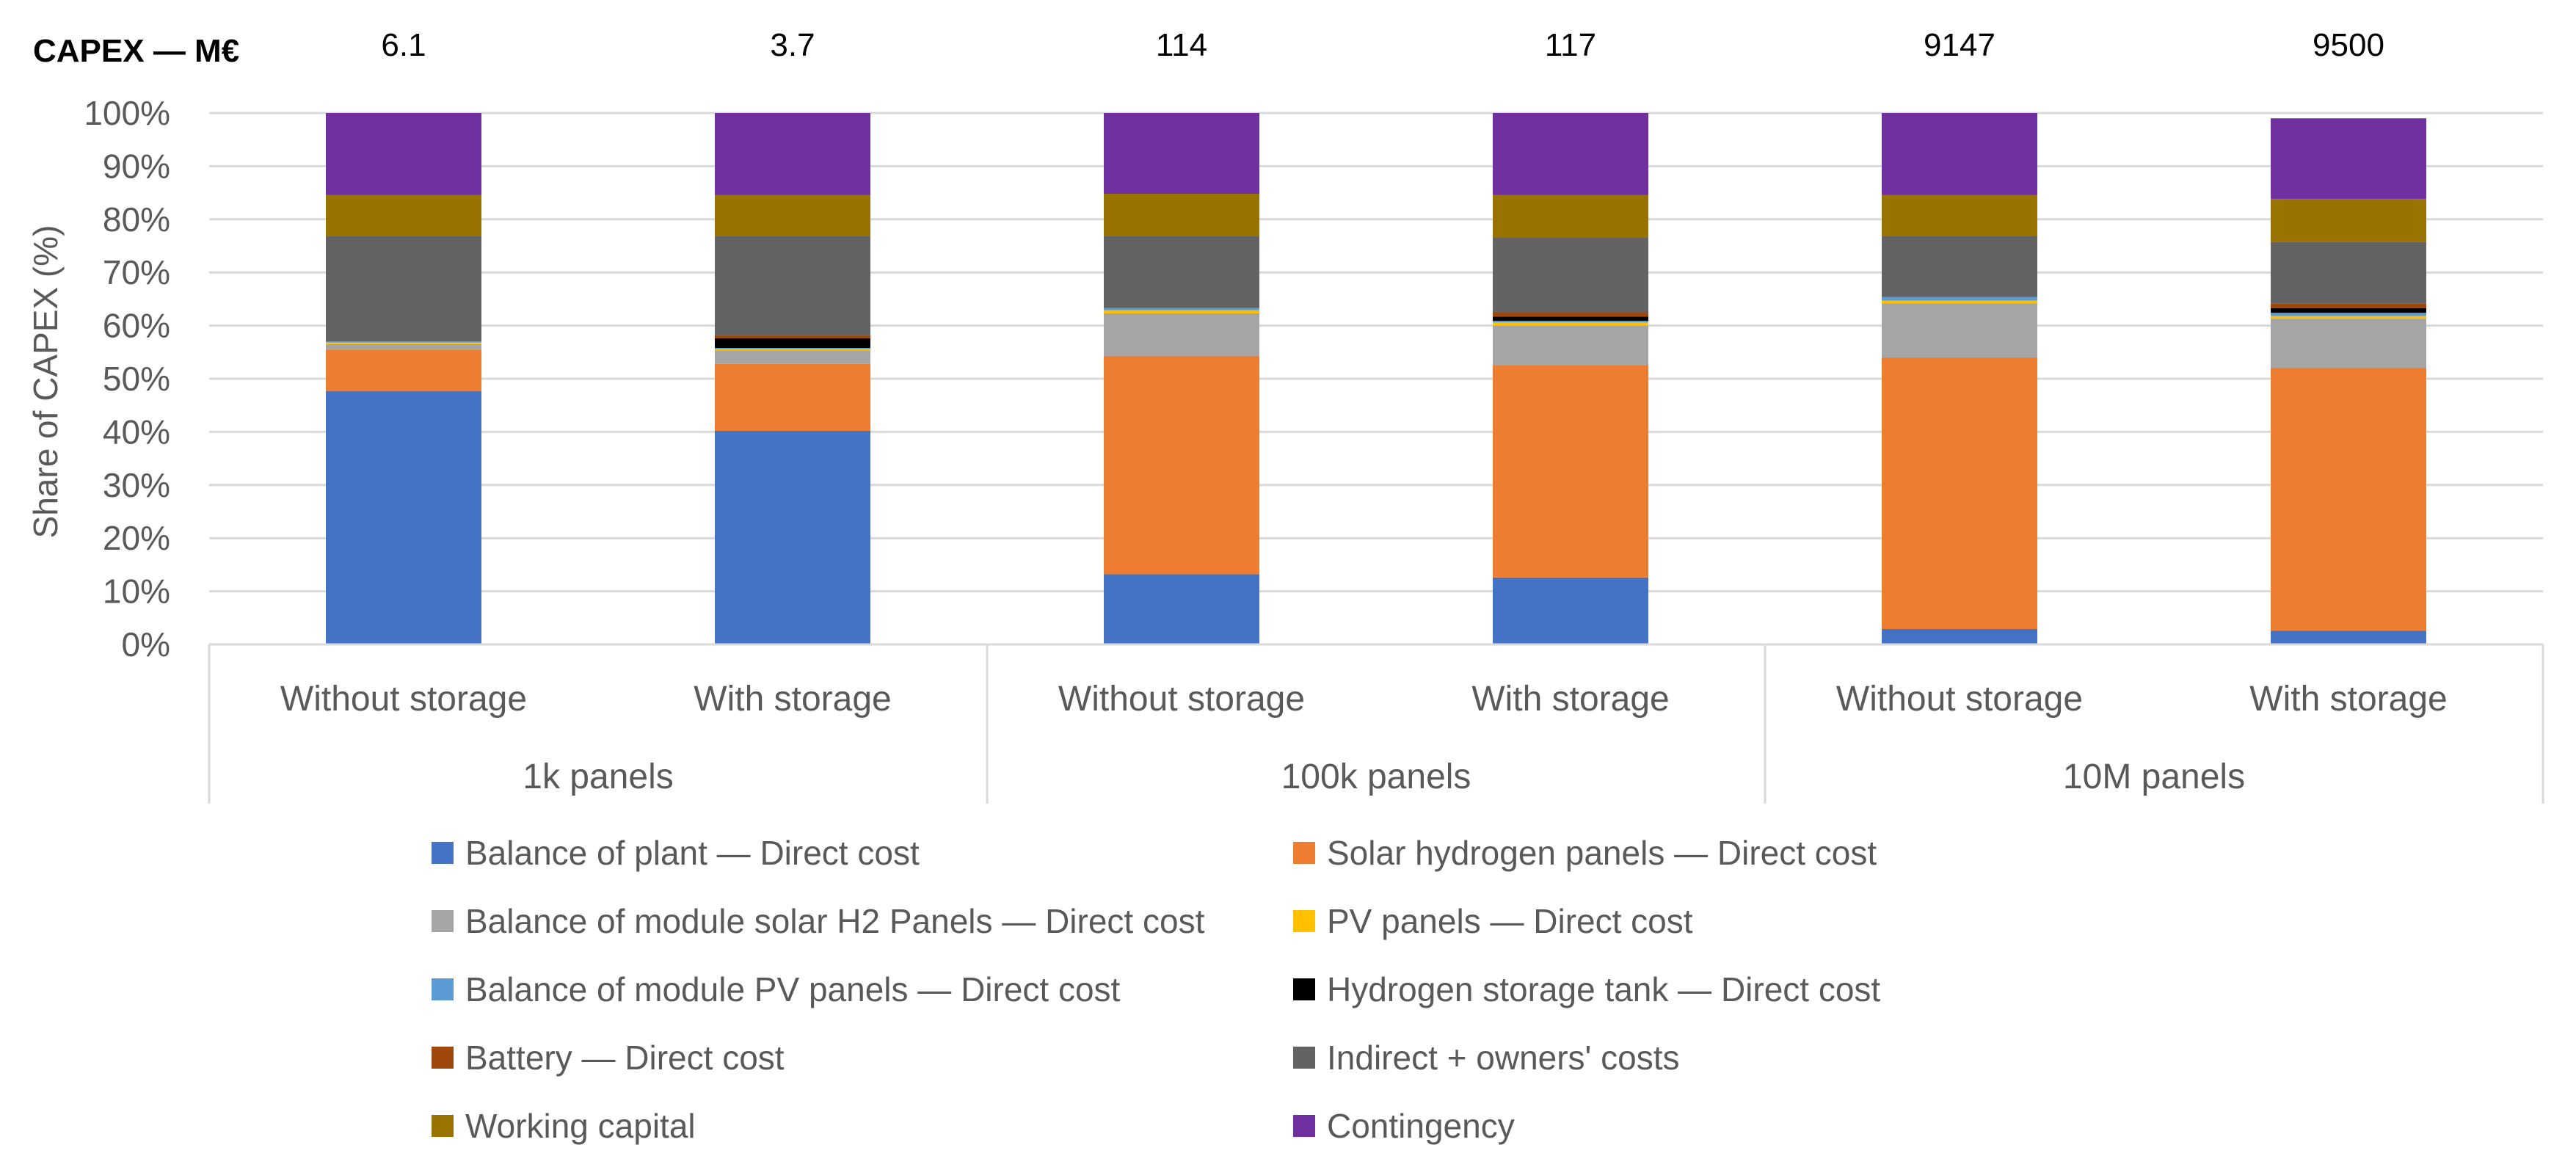 The width and height of the screenshot is (2576, 1167). Describe the element at coordinates (625, 1058) in the screenshot. I see `legend-label: Battery — Direct cost` at that location.